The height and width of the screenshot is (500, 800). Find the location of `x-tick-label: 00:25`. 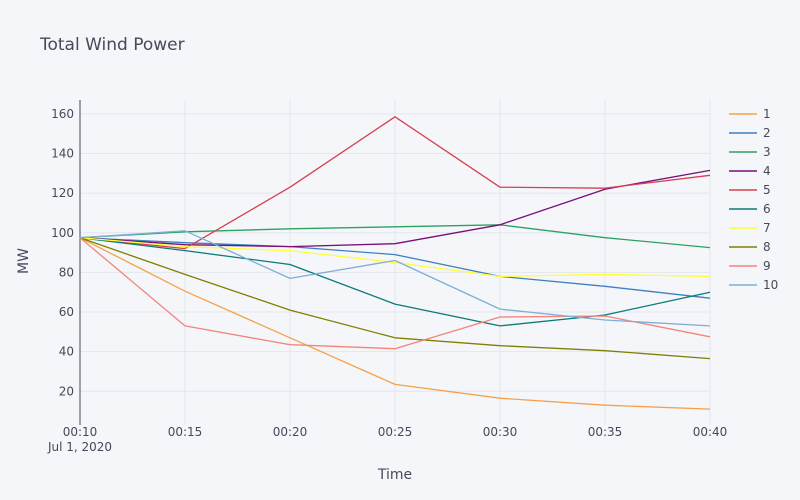

x-tick-label: 00:25 is located at coordinates (395, 432).